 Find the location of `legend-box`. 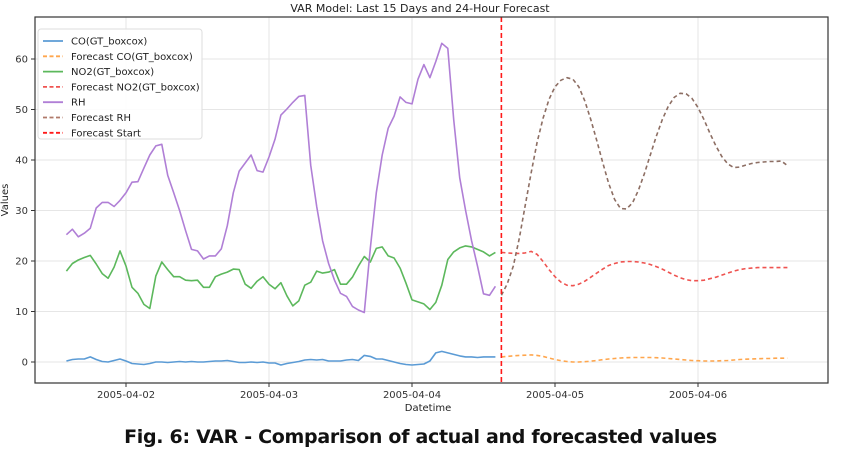

legend-box is located at coordinates (120, 84).